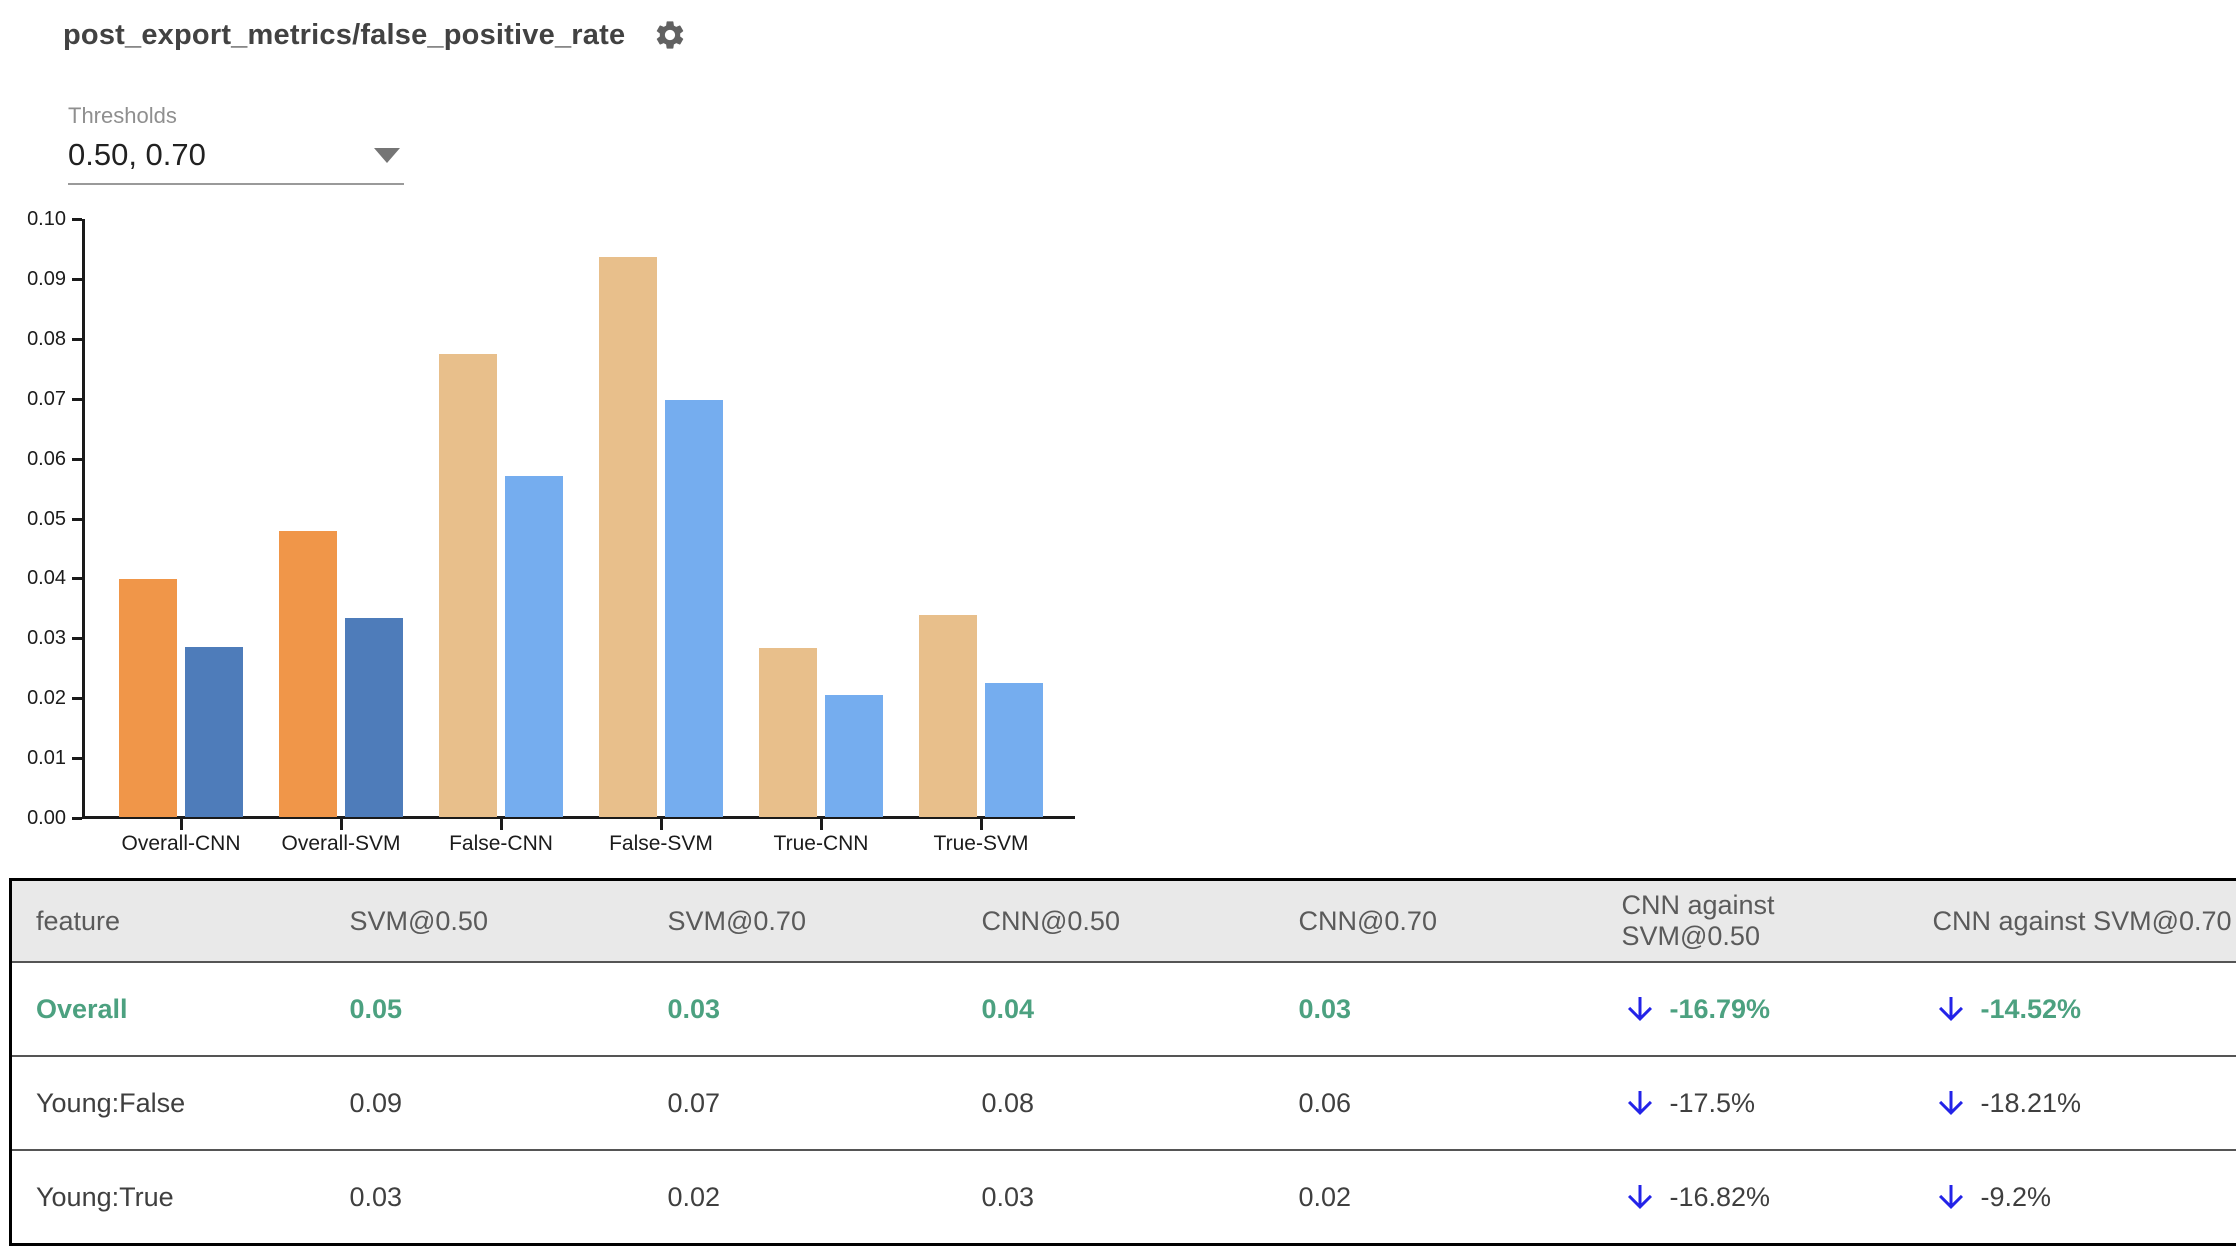 The height and width of the screenshot is (1258, 2236). I want to click on y-axis-tick-label: 0.01, so click(46, 758).